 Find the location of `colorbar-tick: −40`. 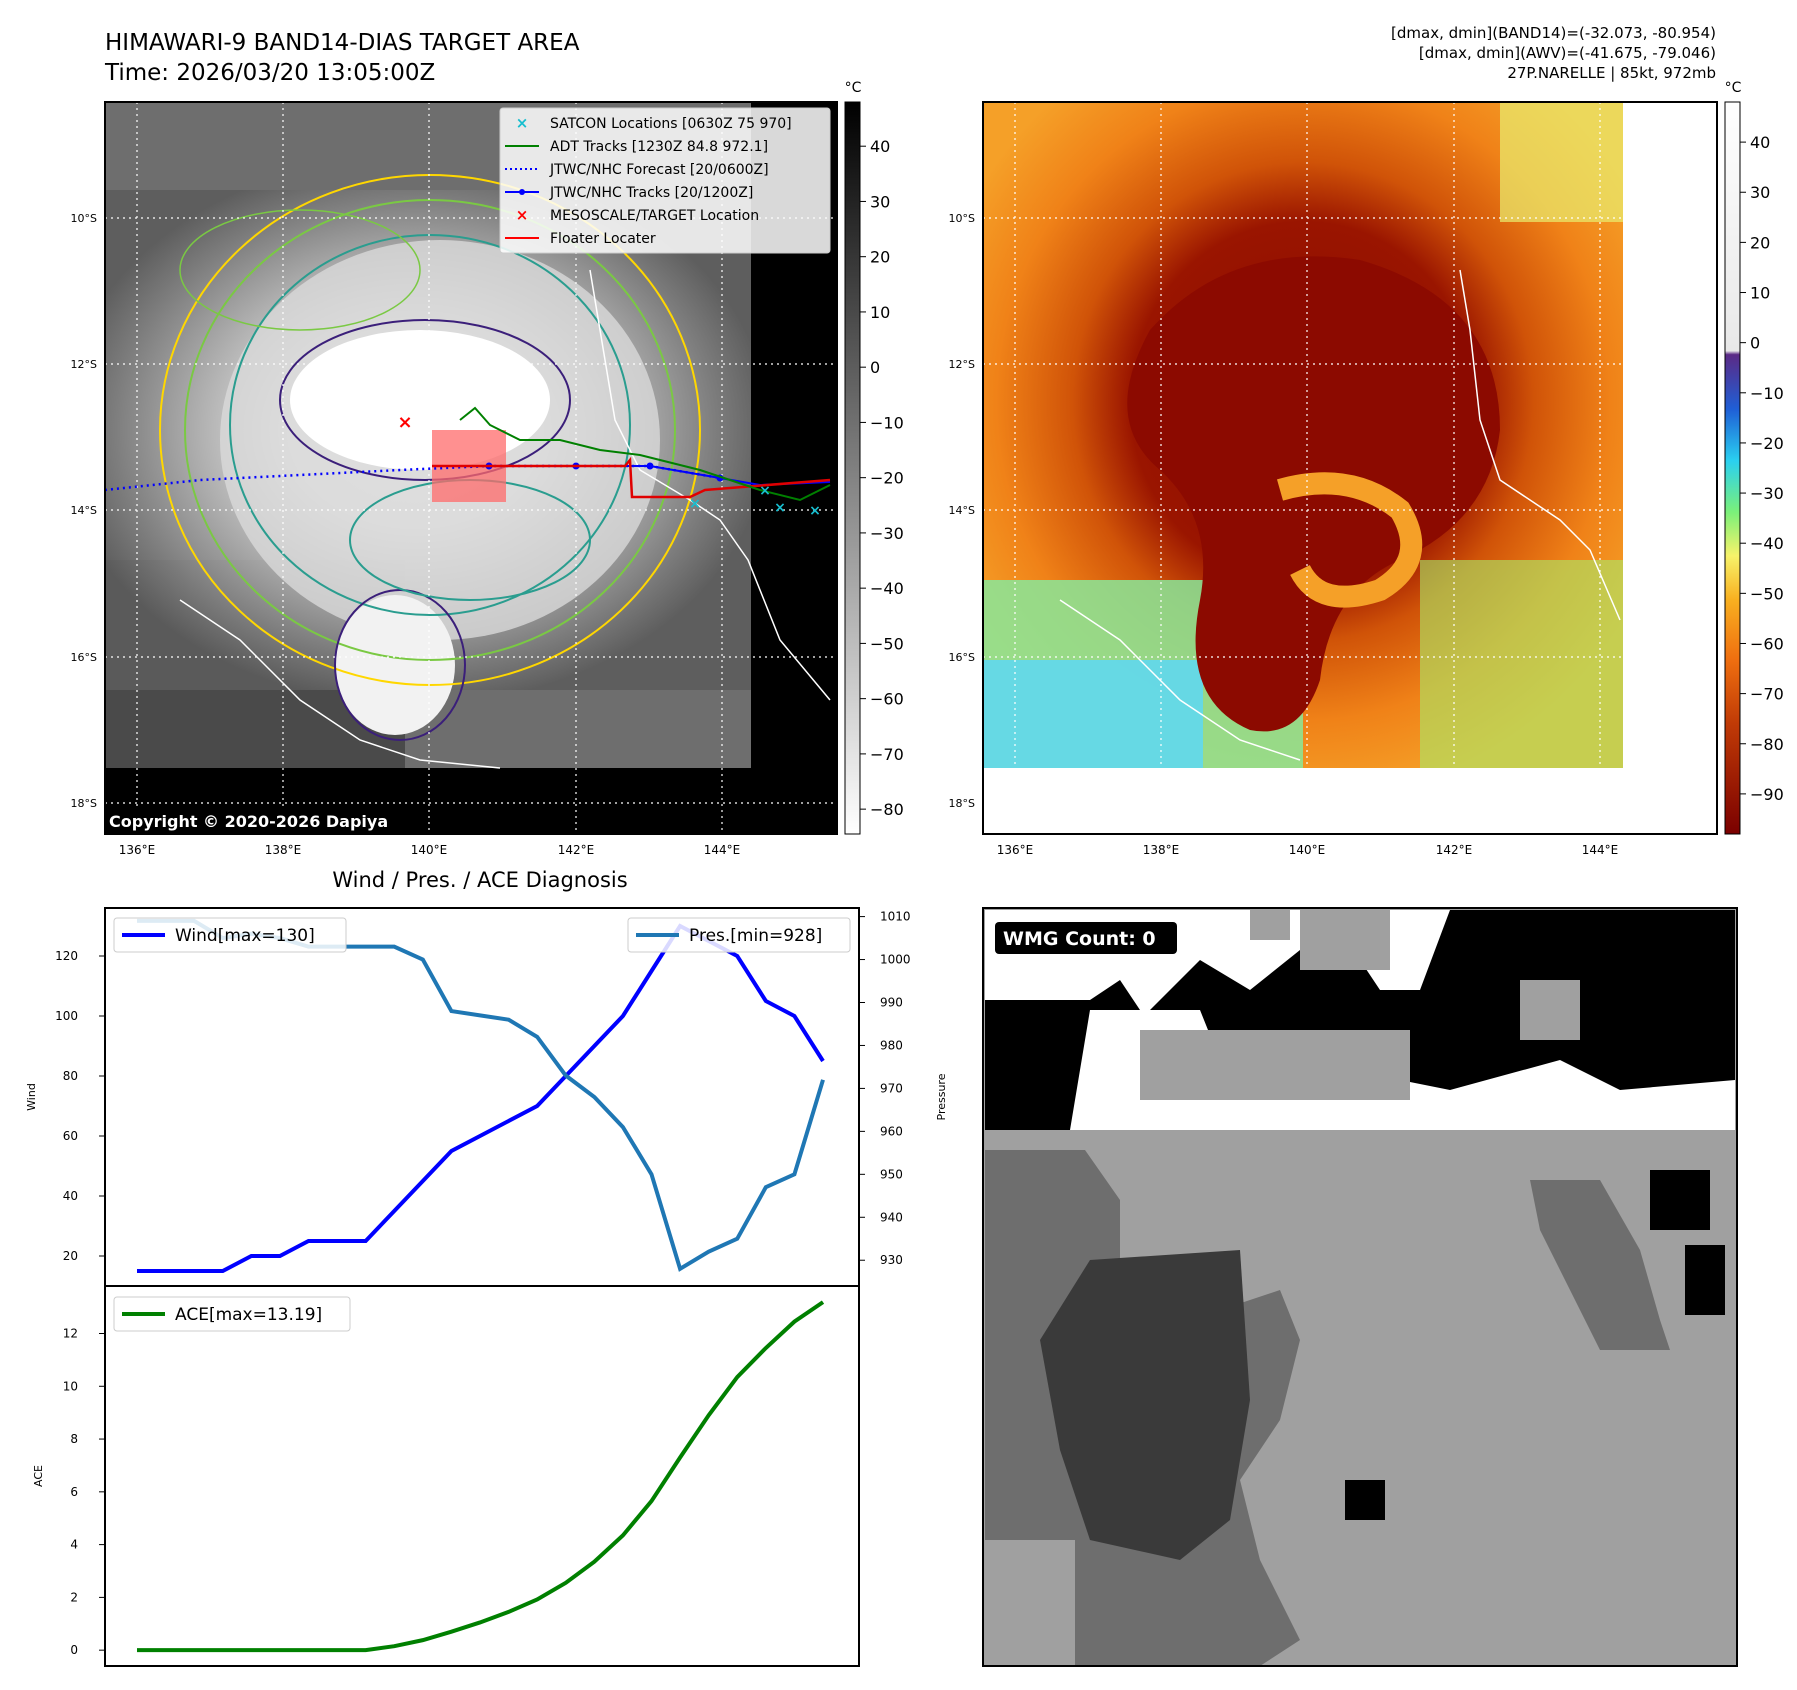

colorbar-tick: −40 is located at coordinates (887, 588).